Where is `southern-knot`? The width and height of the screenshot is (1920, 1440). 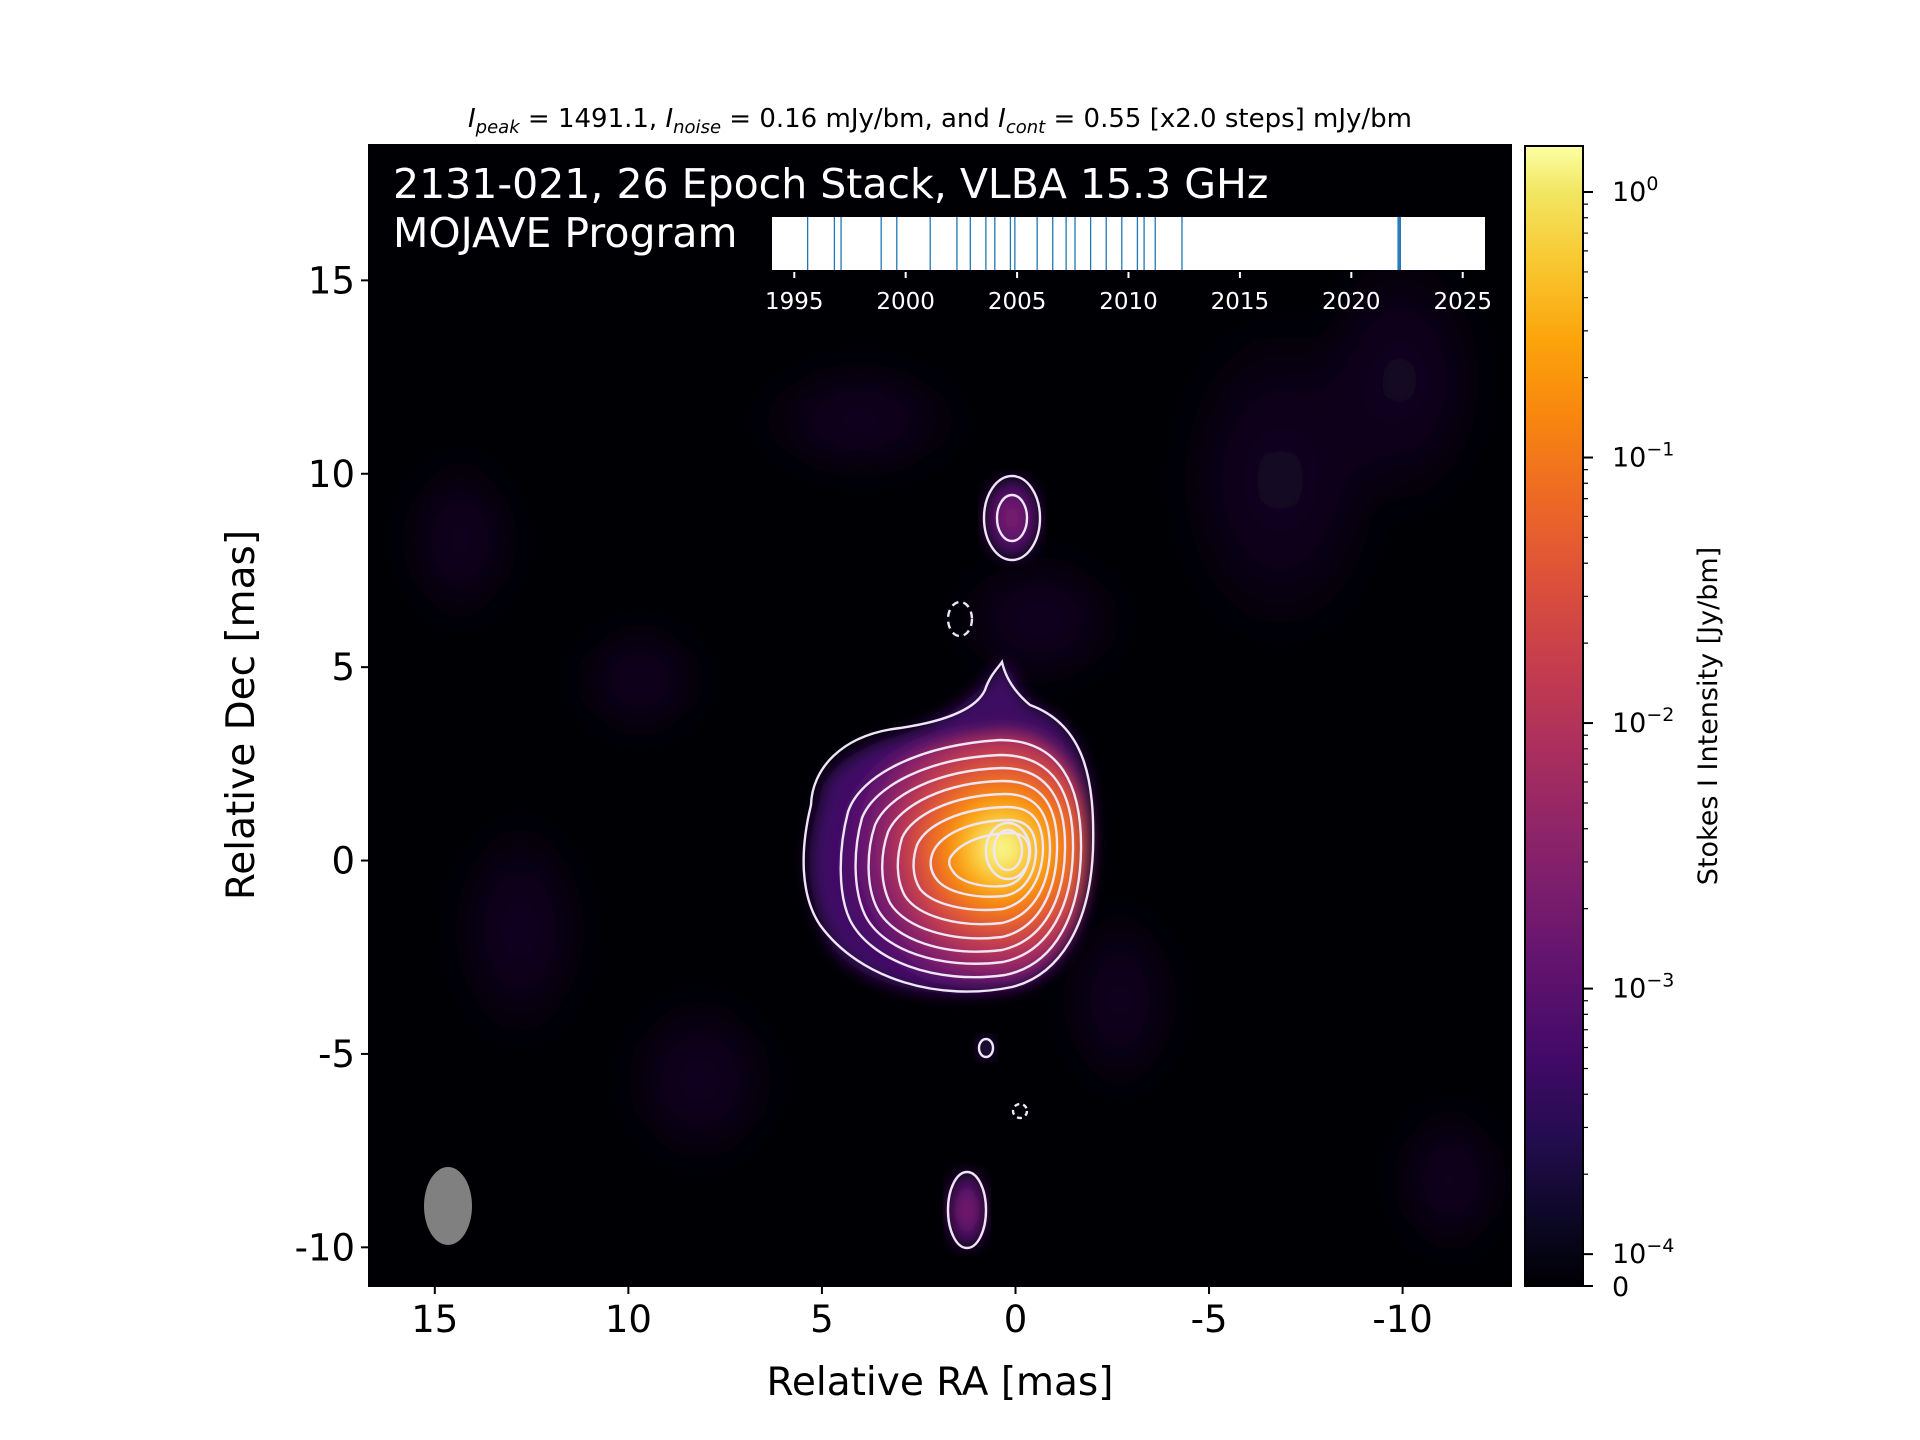
southern-knot is located at coordinates (967, 1210).